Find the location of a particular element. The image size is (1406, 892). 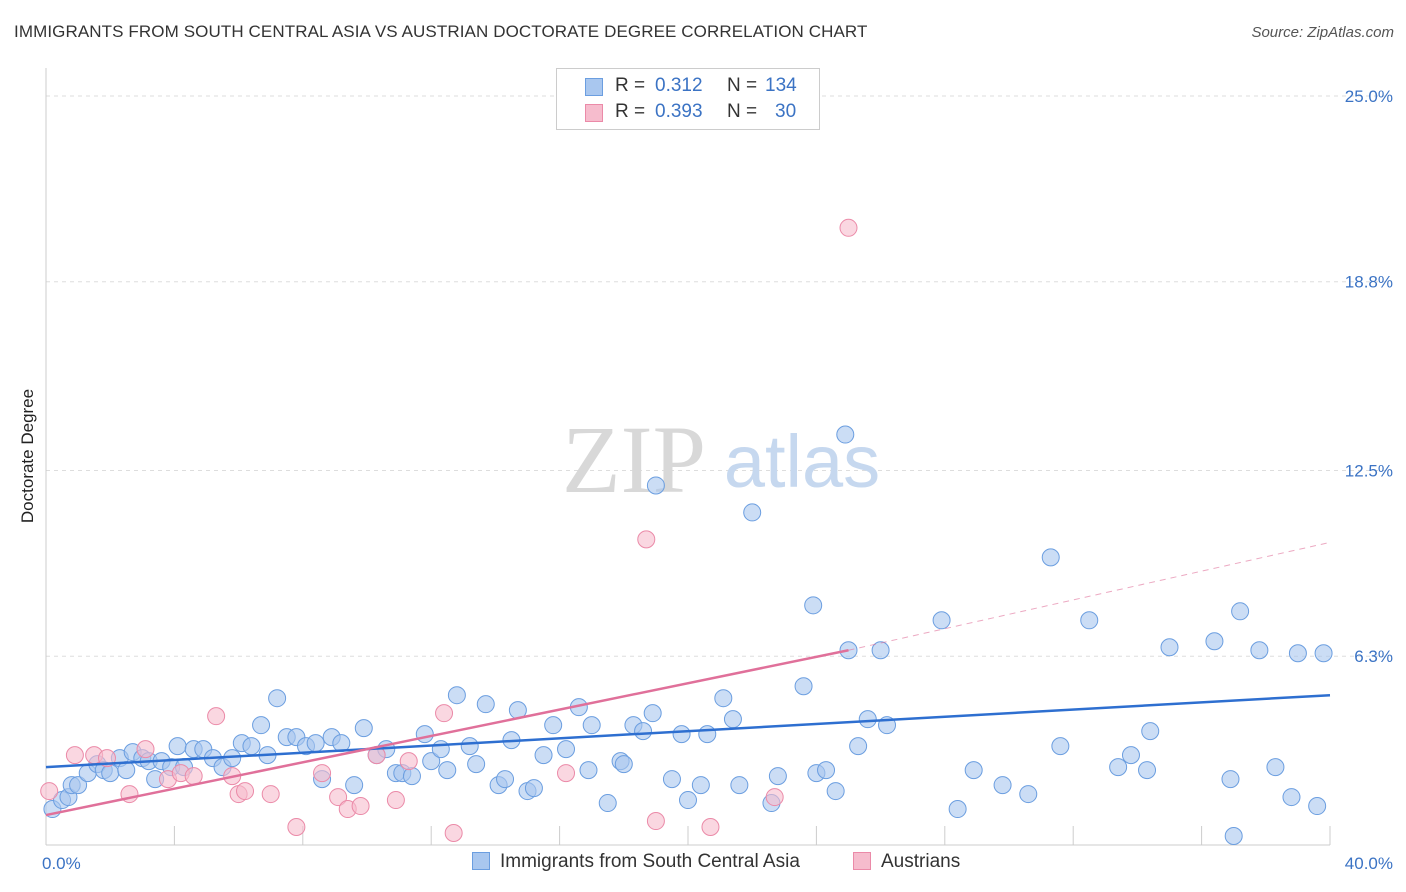

trend-line-blue is located at coordinates (688, 731).